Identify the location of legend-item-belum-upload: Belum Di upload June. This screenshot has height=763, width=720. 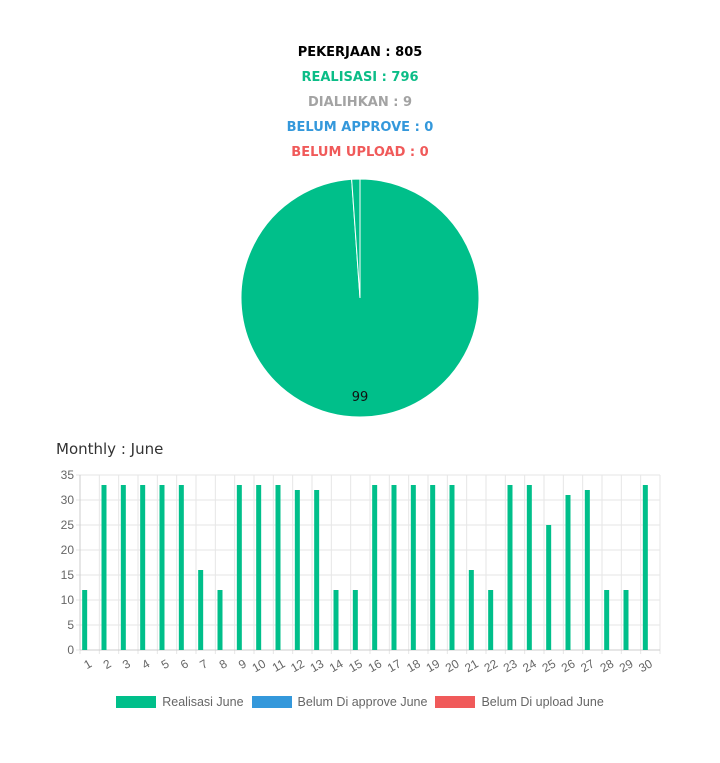
(519, 702).